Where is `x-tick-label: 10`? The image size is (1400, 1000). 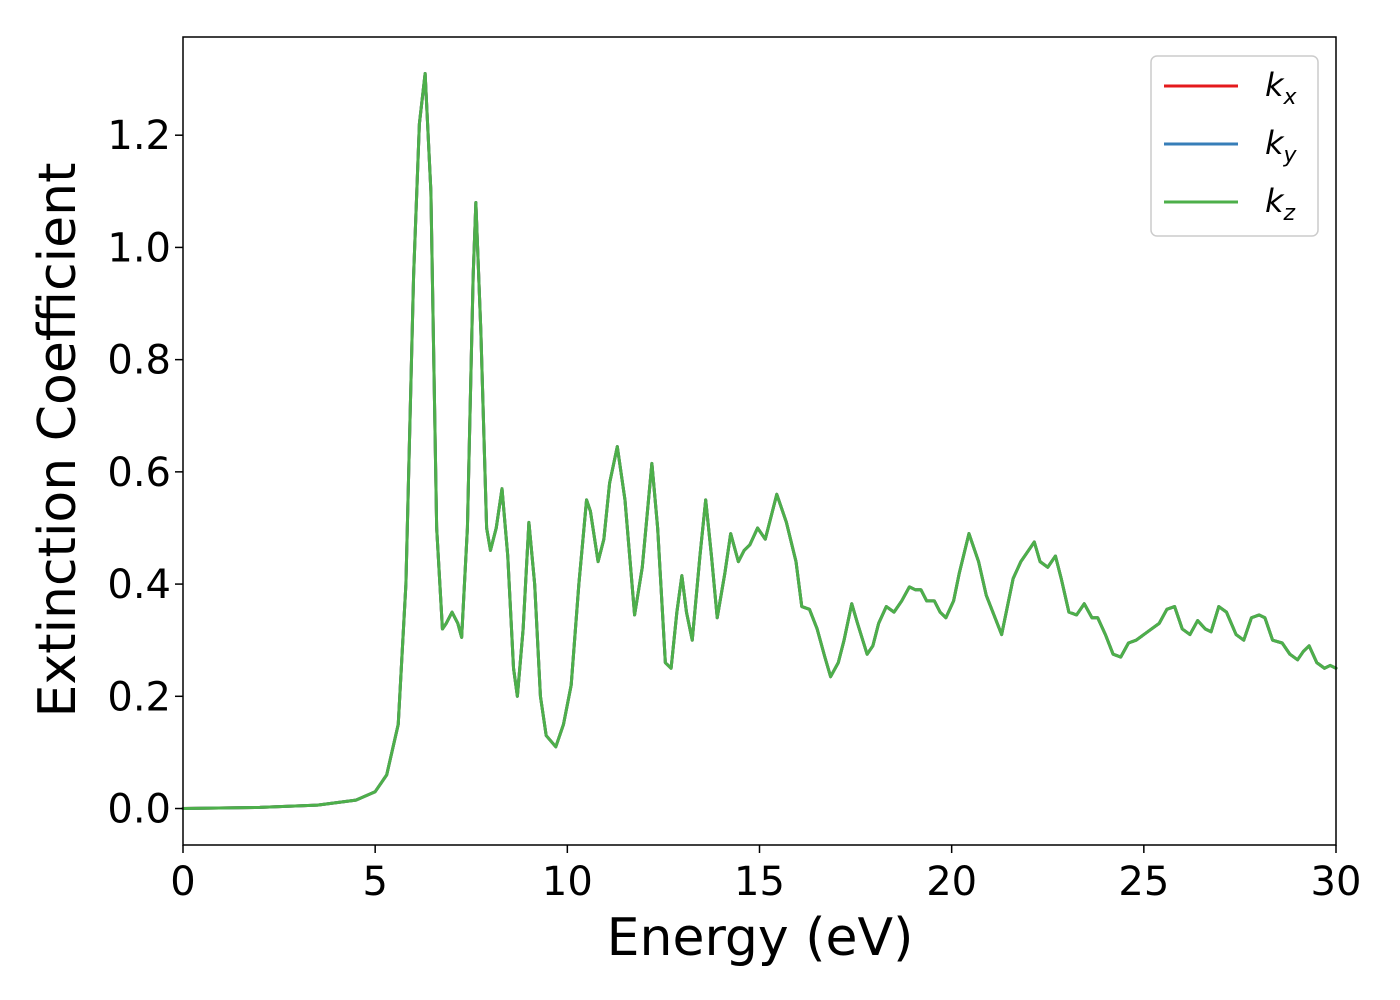 x-tick-label: 10 is located at coordinates (567, 882).